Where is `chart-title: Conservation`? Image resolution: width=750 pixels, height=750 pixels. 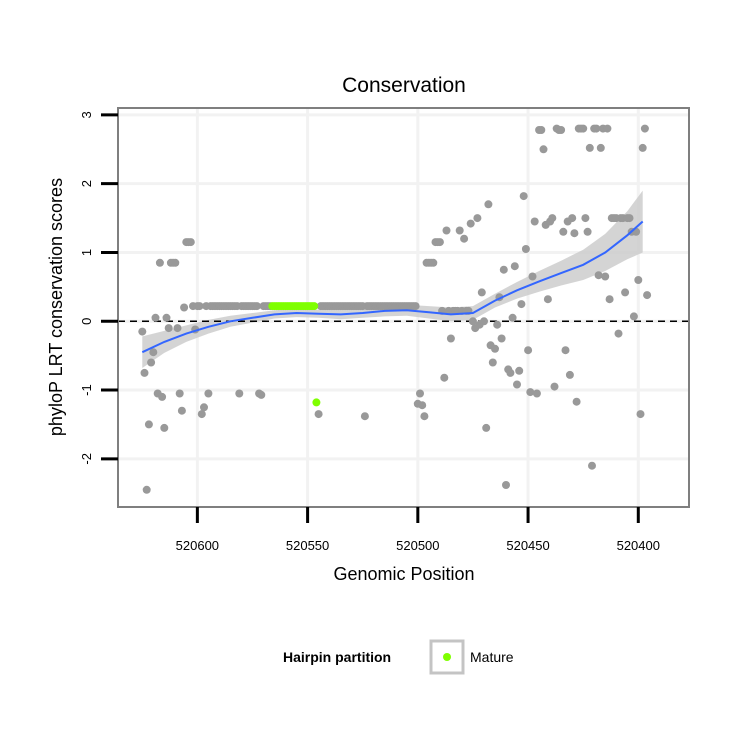
chart-title: Conservation is located at coordinates (404, 85).